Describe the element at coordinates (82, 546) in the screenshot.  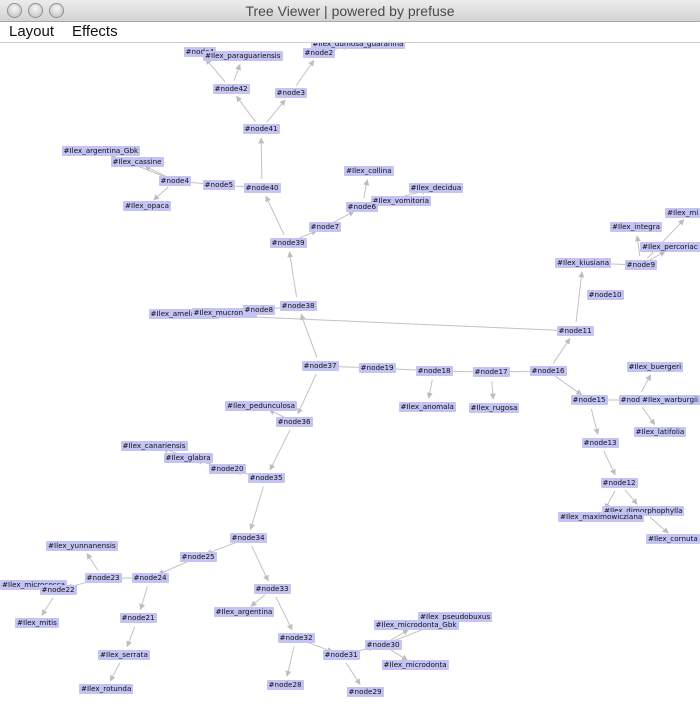
I see `tree-node-ilex-yunnanensis: #Ilex_yunnanensis` at that location.